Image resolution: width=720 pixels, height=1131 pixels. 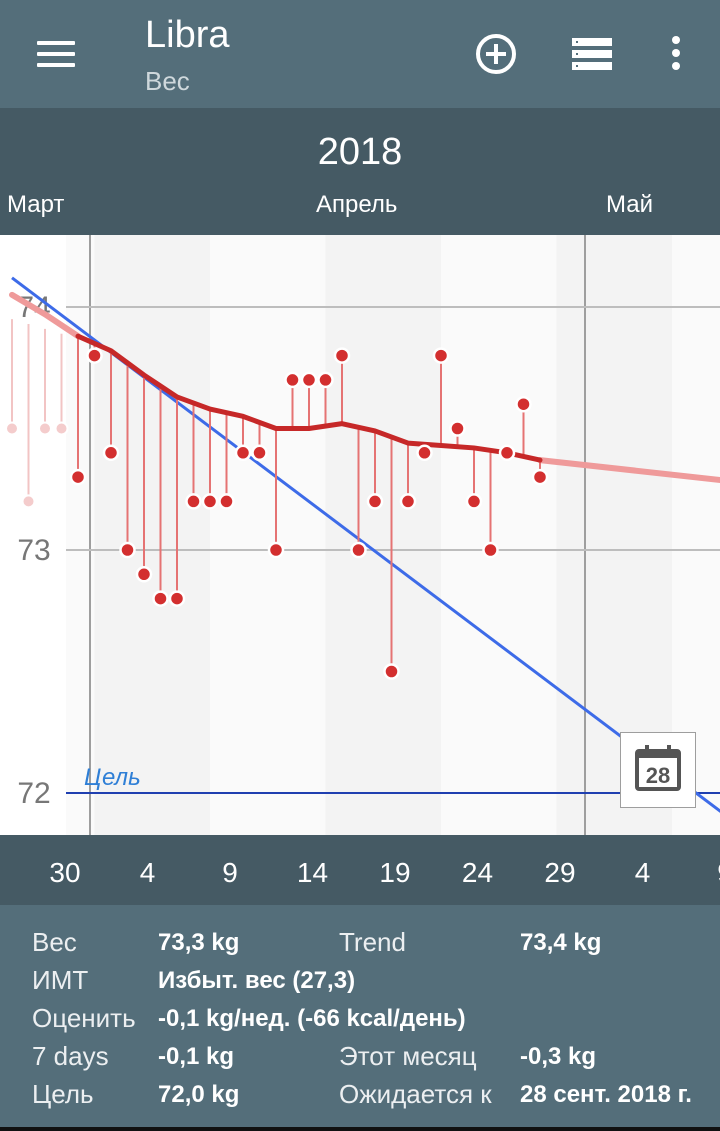 I want to click on trend-stat-value: 73,4 kg, so click(x=561, y=942).